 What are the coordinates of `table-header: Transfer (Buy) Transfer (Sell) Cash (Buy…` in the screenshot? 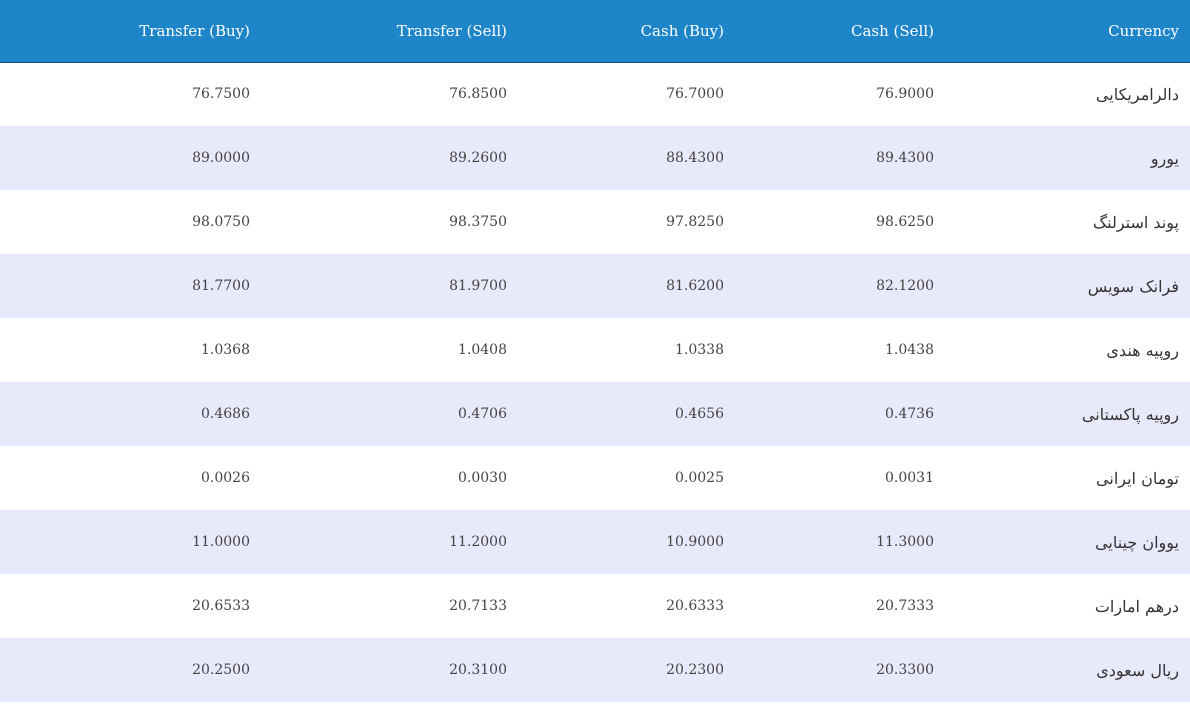 It's located at (595, 31).